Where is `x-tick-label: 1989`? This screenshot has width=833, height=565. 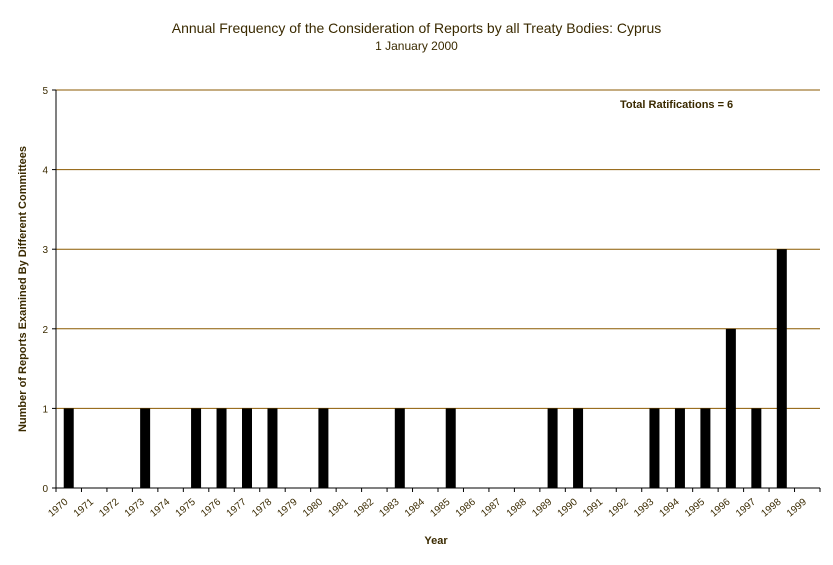
x-tick-label: 1989 is located at coordinates (542, 507).